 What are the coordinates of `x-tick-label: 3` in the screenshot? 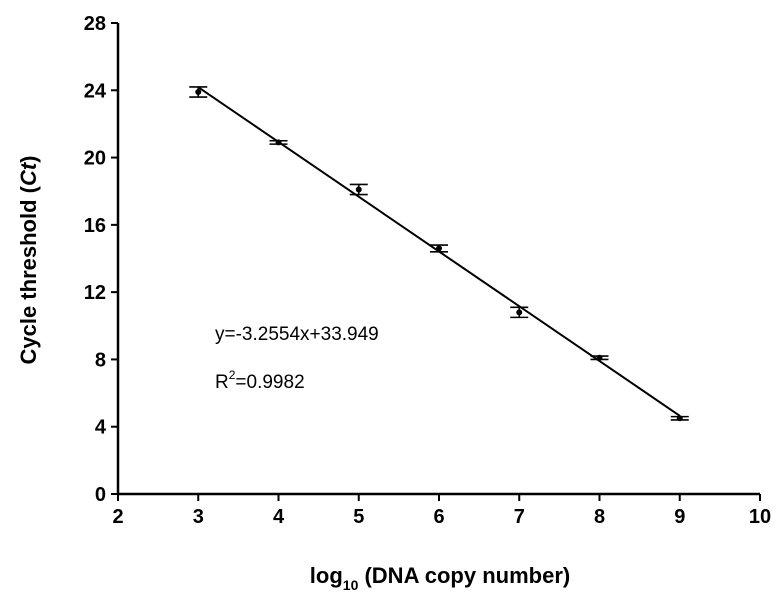 It's located at (198, 517).